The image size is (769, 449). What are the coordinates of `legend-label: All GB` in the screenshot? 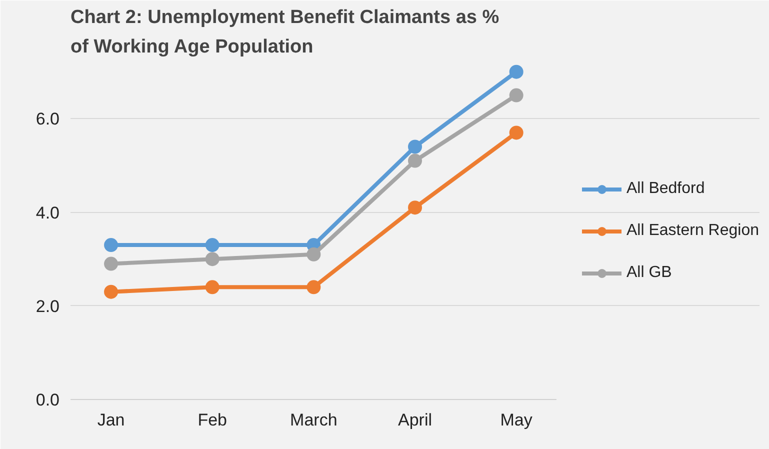 It's located at (649, 273).